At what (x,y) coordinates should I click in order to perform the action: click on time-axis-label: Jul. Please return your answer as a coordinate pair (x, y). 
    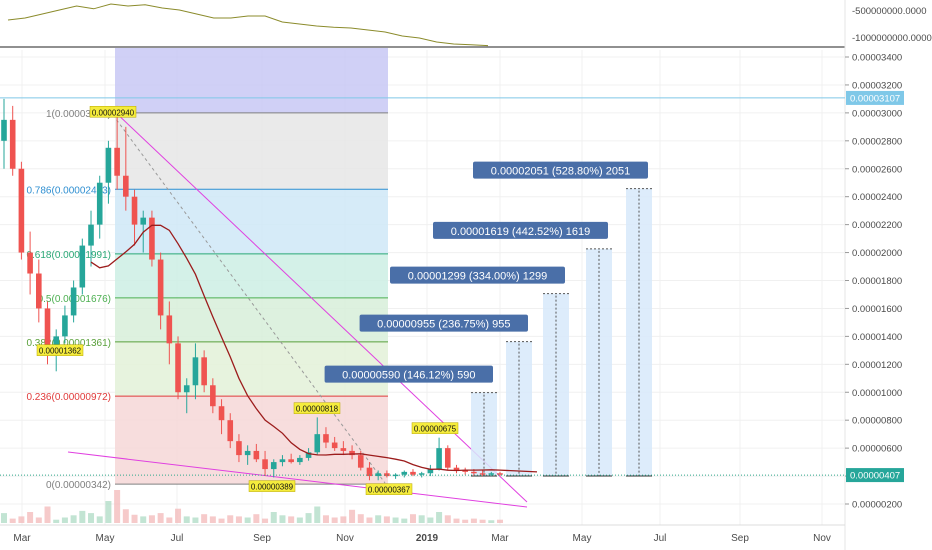
    Looking at the image, I should click on (660, 538).